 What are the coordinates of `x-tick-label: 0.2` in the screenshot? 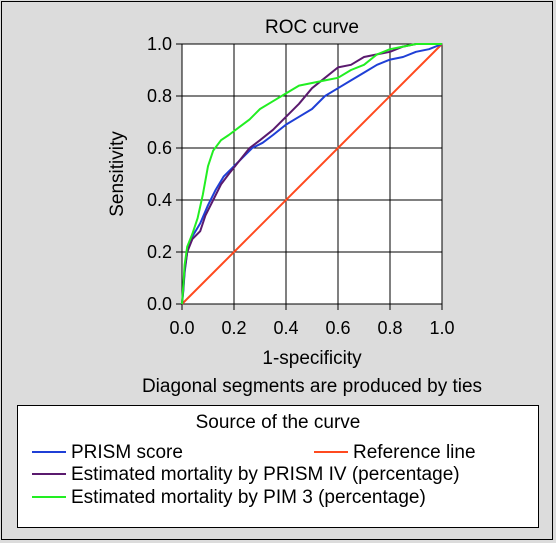 It's located at (233, 328).